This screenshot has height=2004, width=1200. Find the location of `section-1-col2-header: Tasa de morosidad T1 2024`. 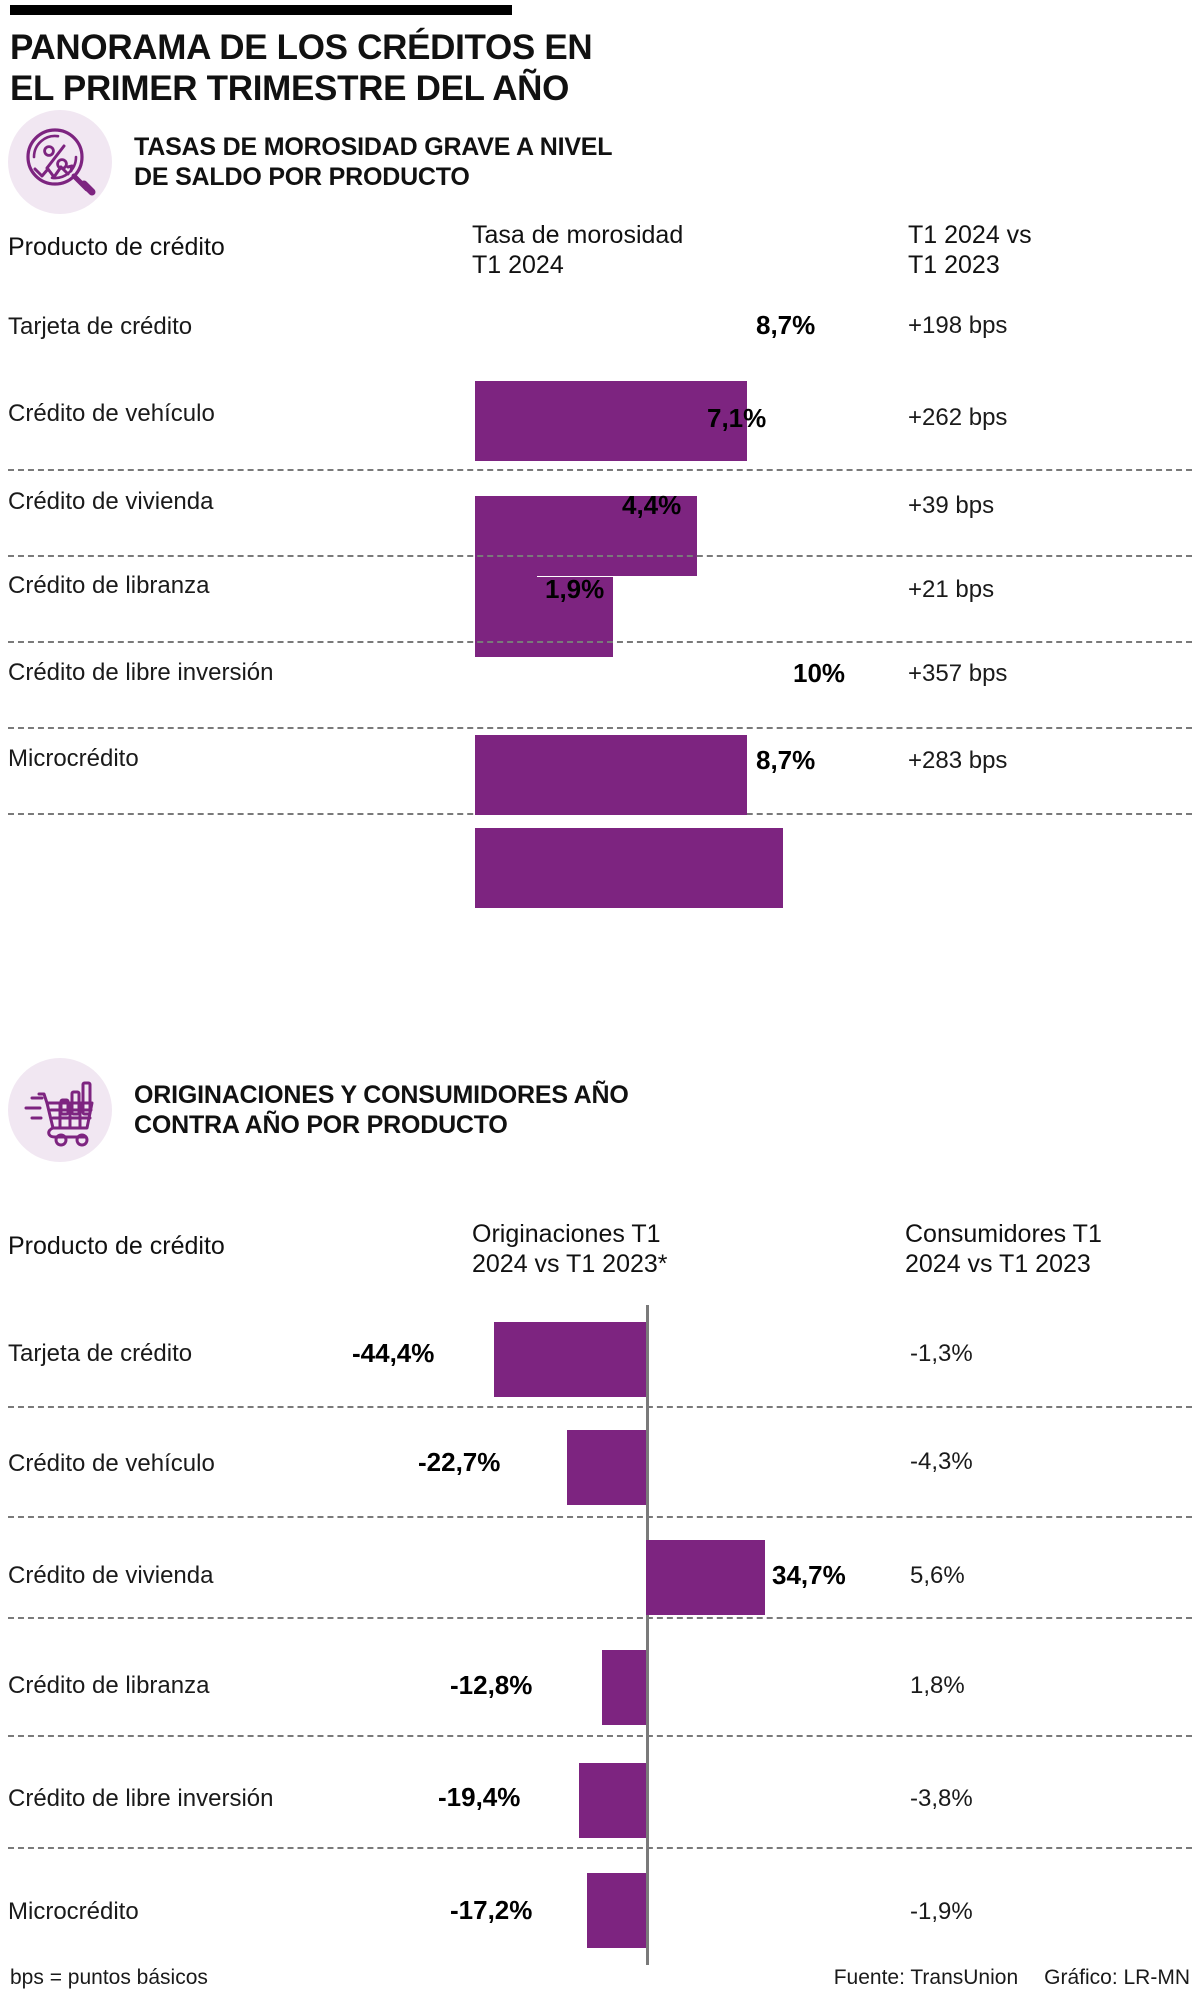

section-1-col2-header: Tasa de morosidad T1 2024 is located at coordinates (577, 250).